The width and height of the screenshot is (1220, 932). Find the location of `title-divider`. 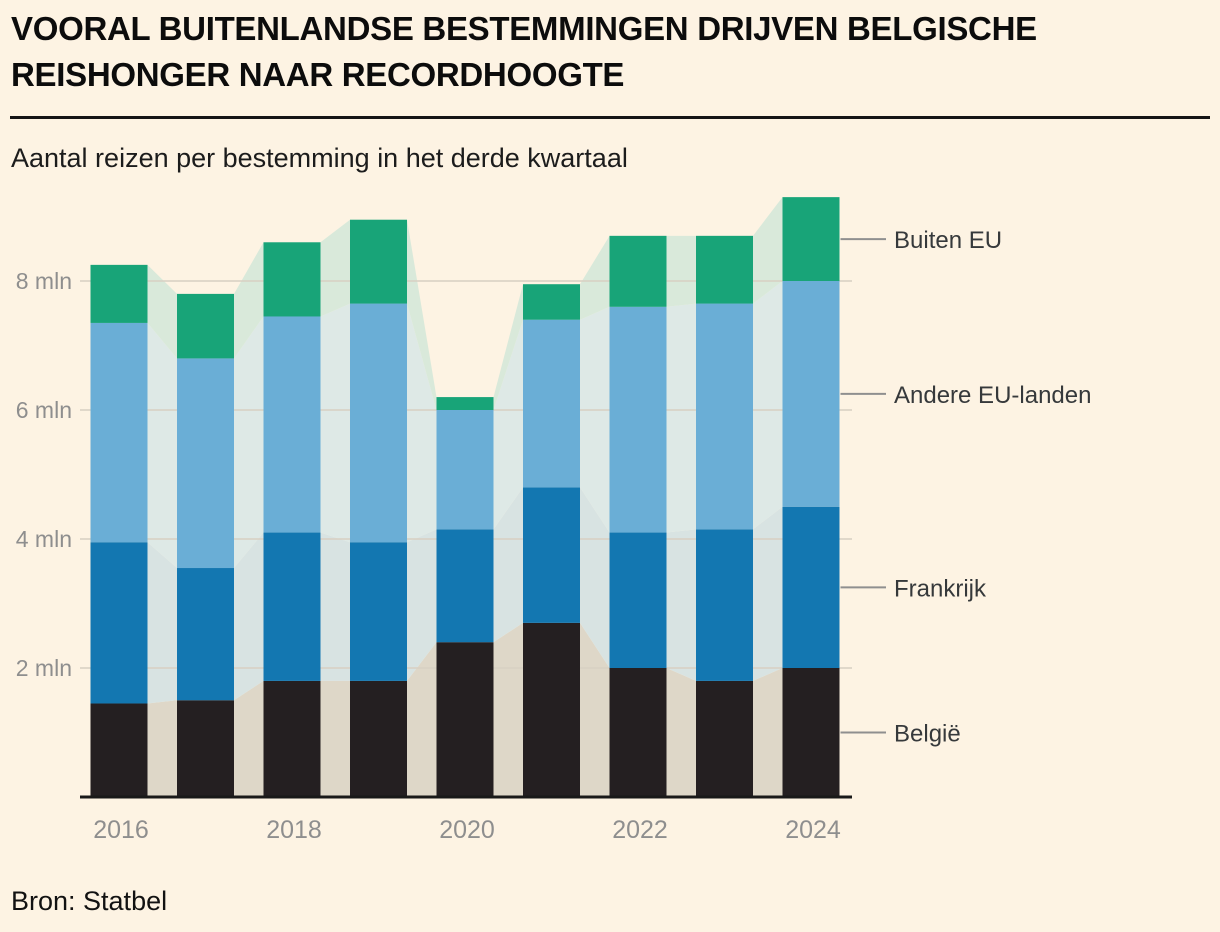

title-divider is located at coordinates (610, 117).